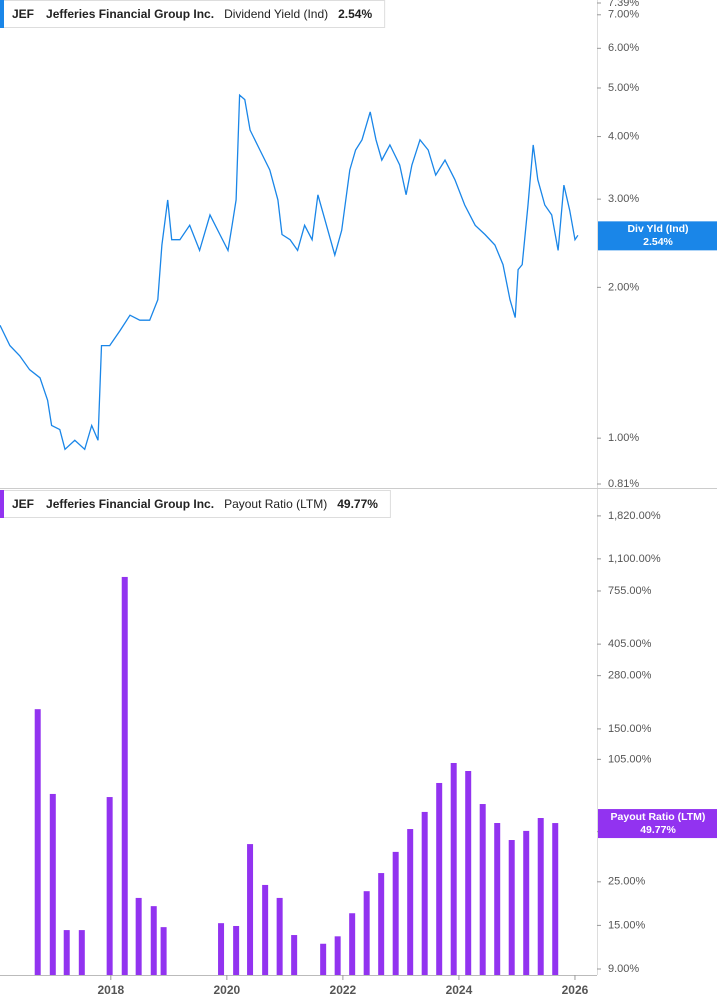  What do you see at coordinates (623, 15) in the screenshot?
I see `y-tick-label: 7.00%` at bounding box center [623, 15].